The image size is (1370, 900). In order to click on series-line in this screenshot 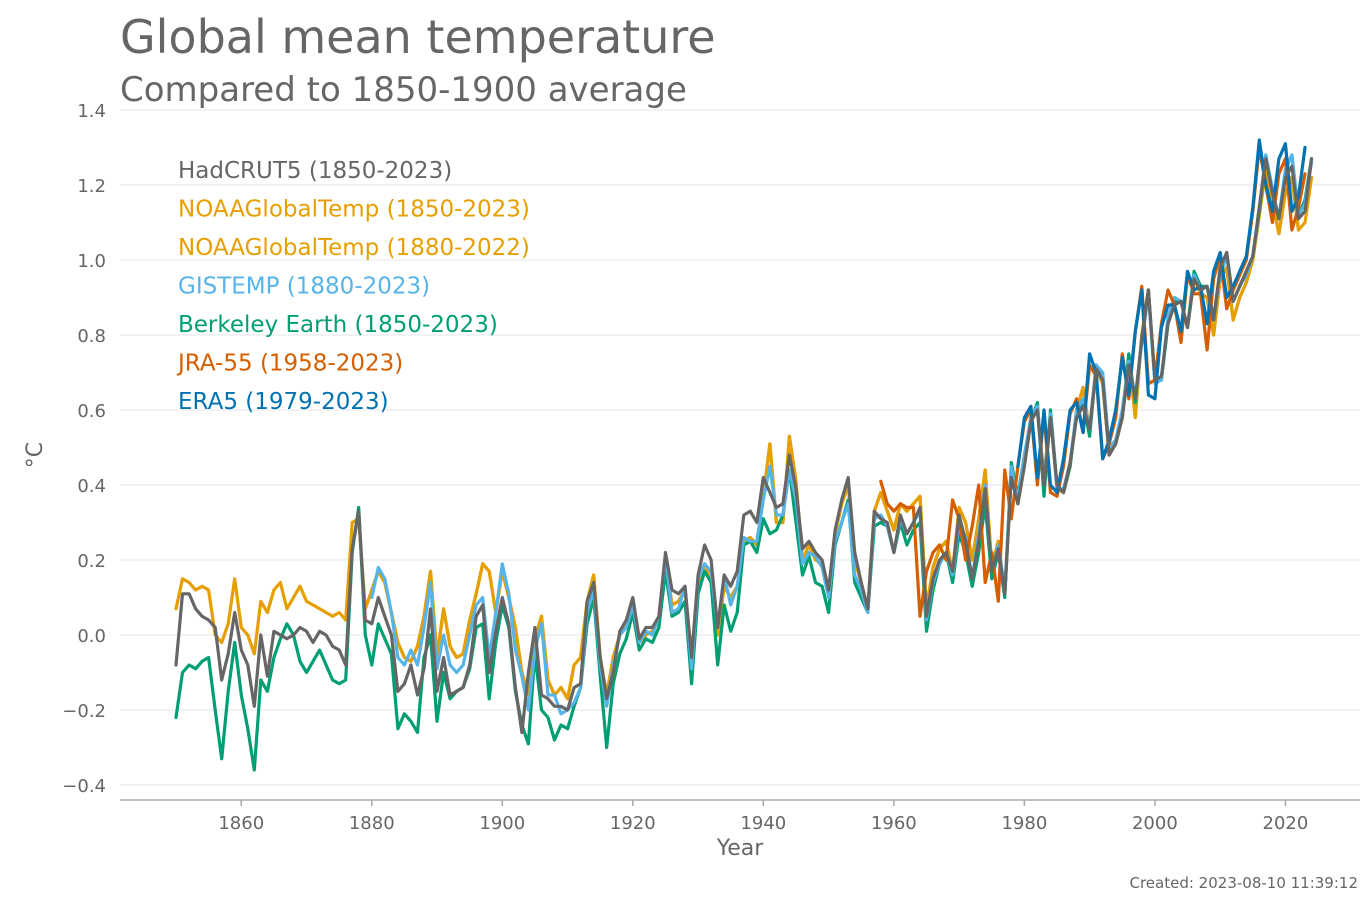, I will do `click(1161, 316)`.